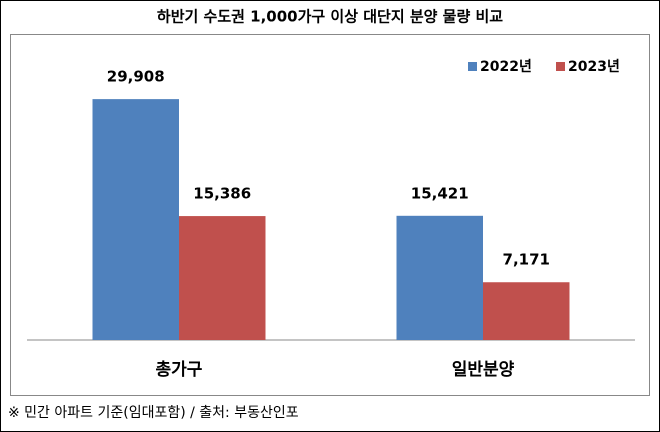  Describe the element at coordinates (153, 413) in the screenshot. I see `footnote: ※ 민간 아파트 기준(임대포함) / 출처: 부동산인포` at that location.